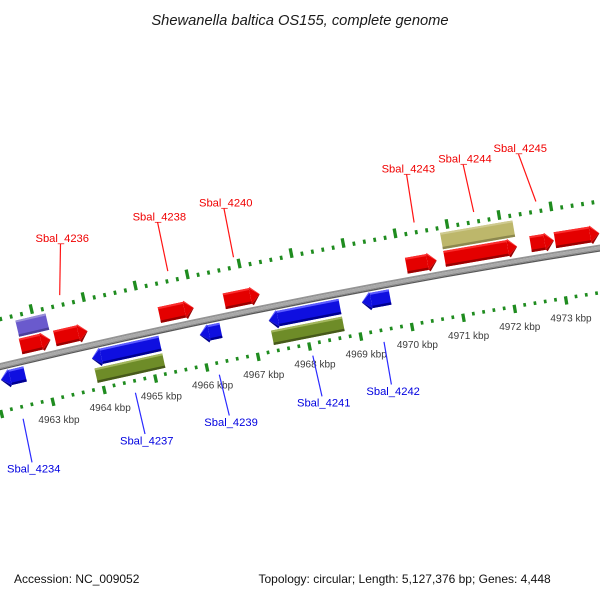  Describe the element at coordinates (418, 345) in the screenshot. I see `svg-text: 4970 kbp` at that location.